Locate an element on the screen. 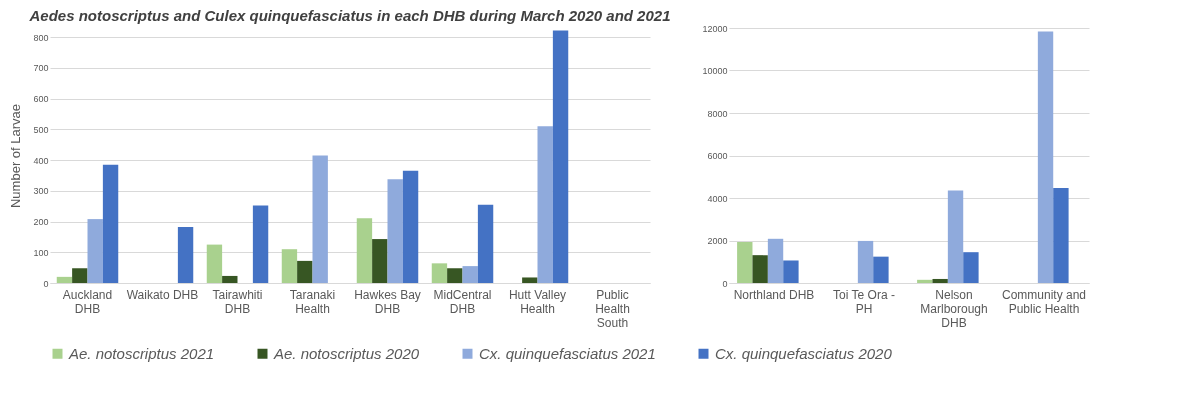  y-tick-label: 400 is located at coordinates (41, 160).